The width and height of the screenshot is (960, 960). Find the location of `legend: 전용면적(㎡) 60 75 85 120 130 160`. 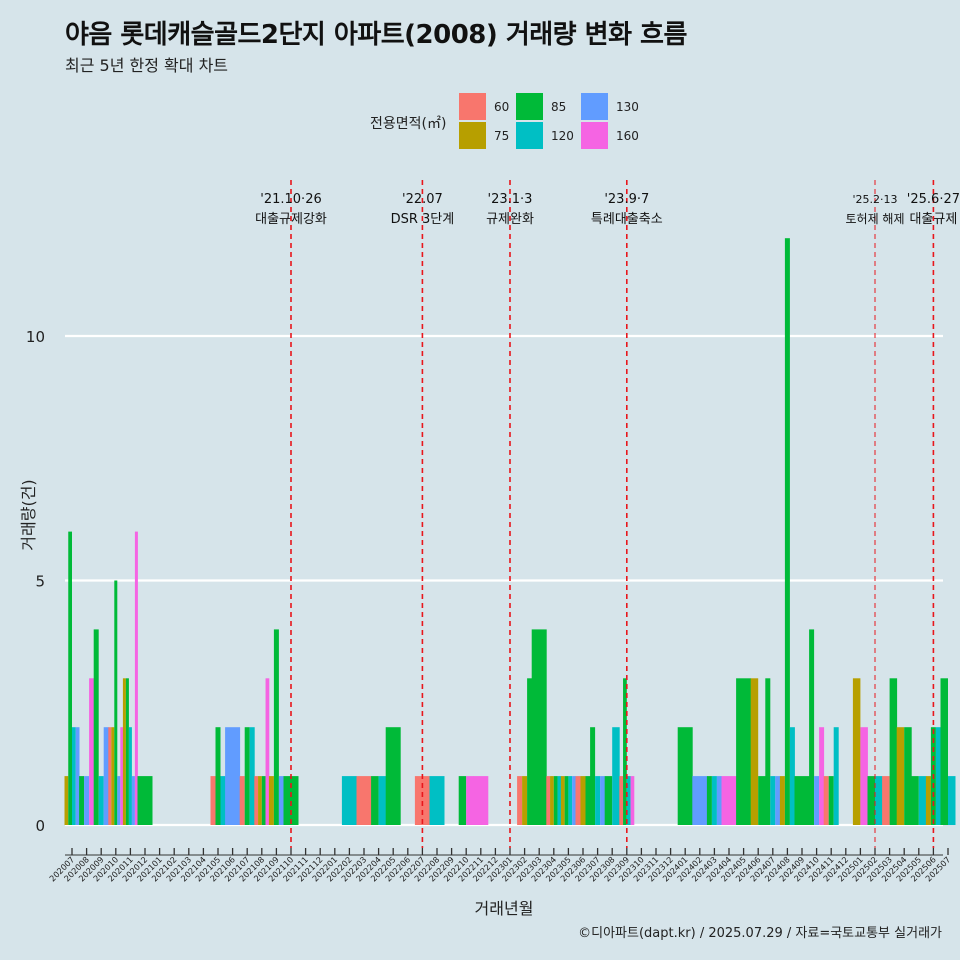

legend: 전용면적(㎡) 60 75 85 120 130 160 is located at coordinates (504, 121).